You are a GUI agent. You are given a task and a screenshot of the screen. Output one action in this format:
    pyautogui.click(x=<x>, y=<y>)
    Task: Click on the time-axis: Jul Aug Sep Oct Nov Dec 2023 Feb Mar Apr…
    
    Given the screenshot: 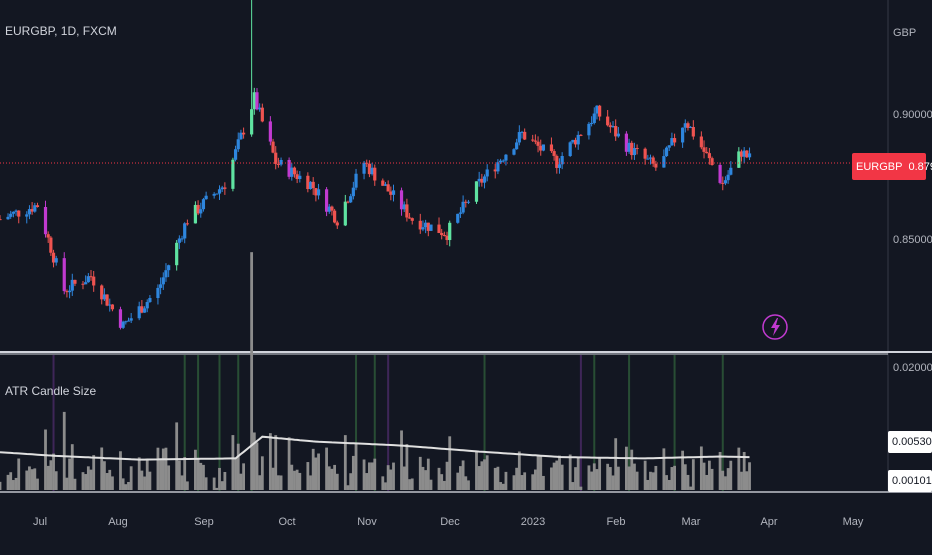 What is the action you would take?
    pyautogui.click(x=448, y=522)
    